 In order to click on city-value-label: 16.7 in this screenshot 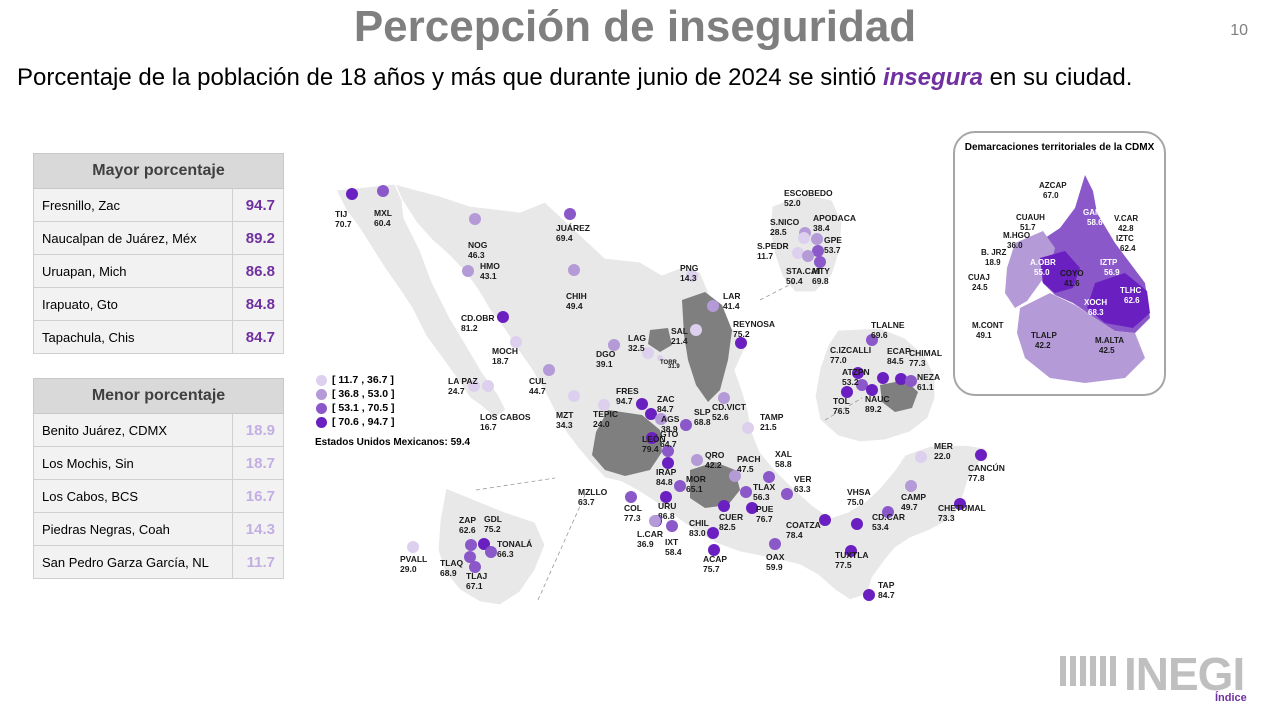, I will do `click(488, 427)`.